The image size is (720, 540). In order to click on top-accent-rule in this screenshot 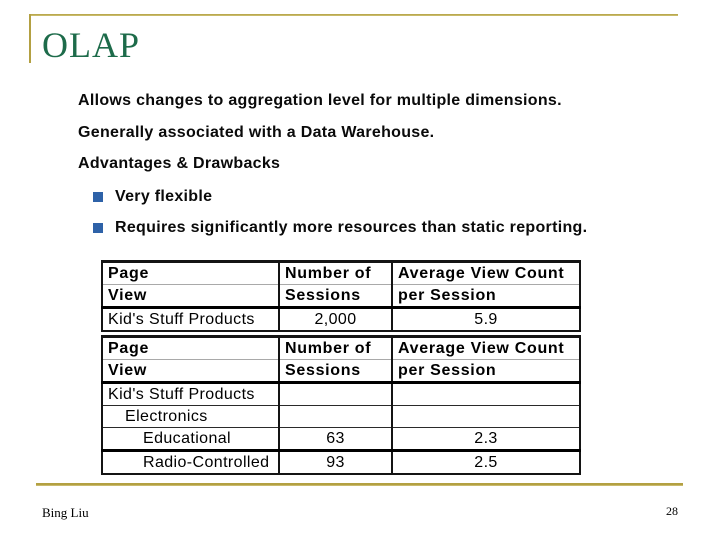, I will do `click(354, 15)`.